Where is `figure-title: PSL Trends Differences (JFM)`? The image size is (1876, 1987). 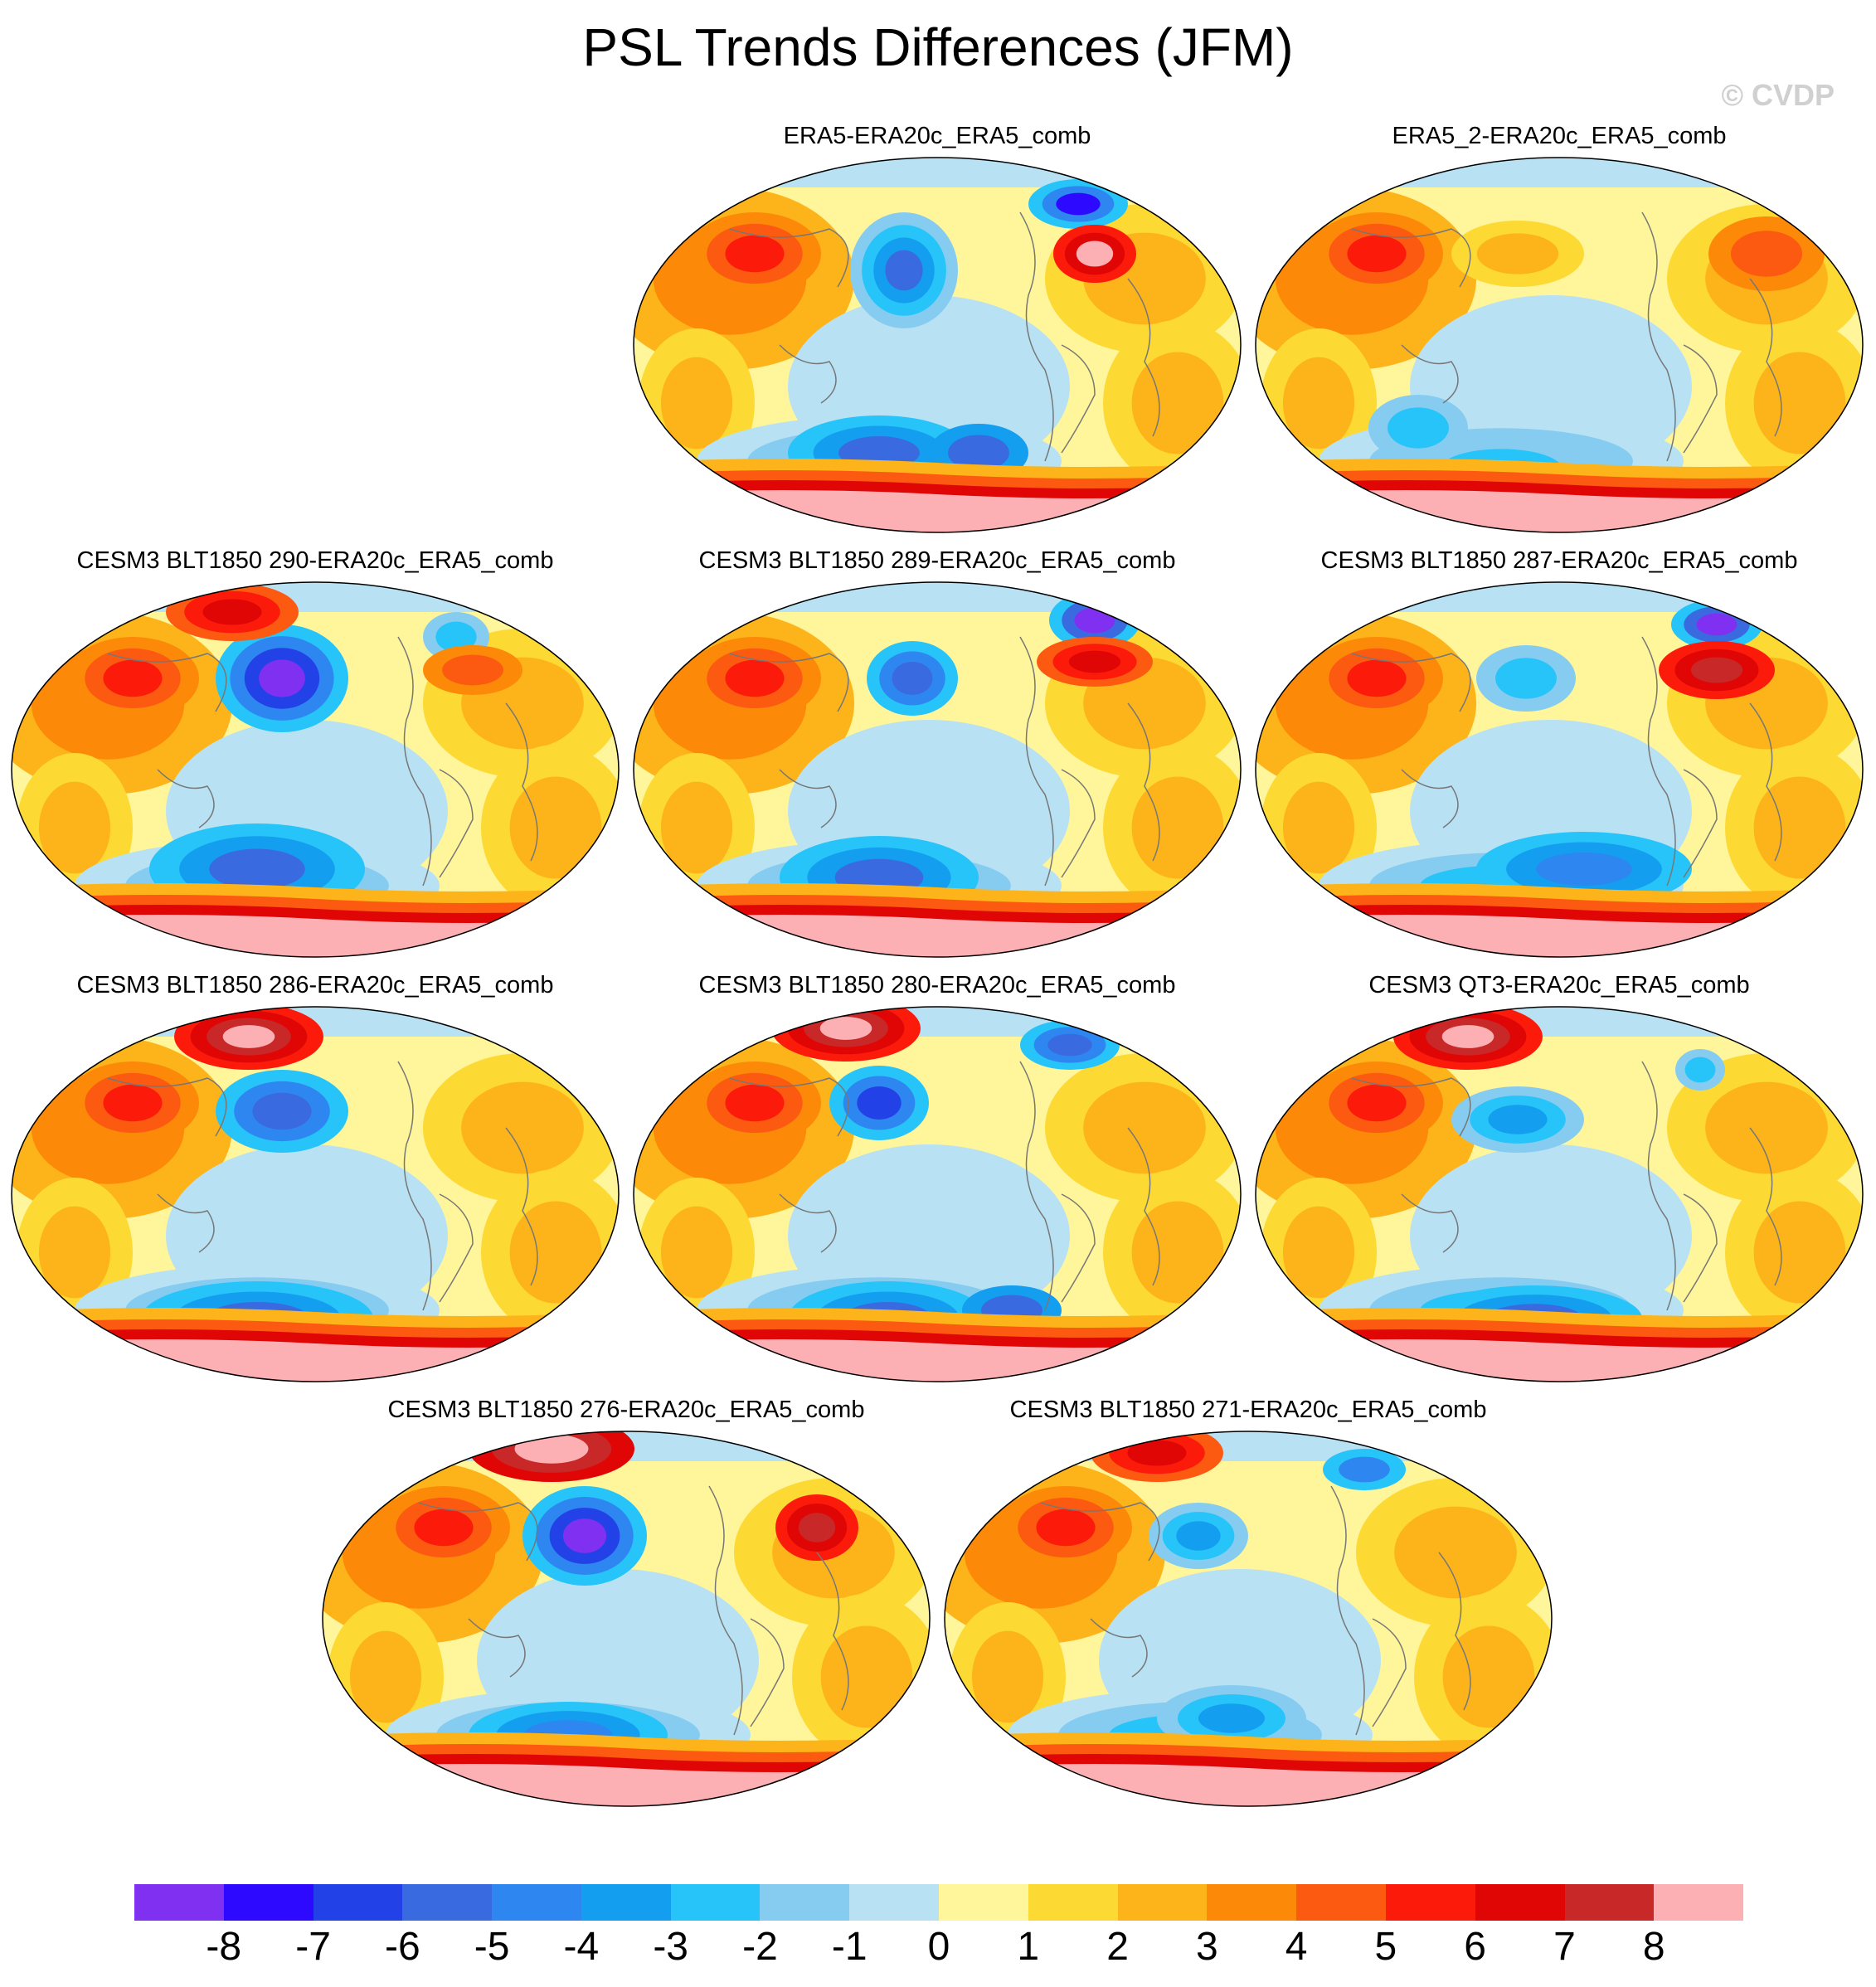 figure-title: PSL Trends Differences (JFM) is located at coordinates (938, 47).